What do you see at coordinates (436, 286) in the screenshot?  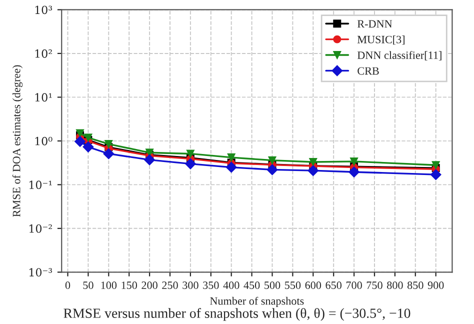 I see `x-tick-label: 900` at bounding box center [436, 286].